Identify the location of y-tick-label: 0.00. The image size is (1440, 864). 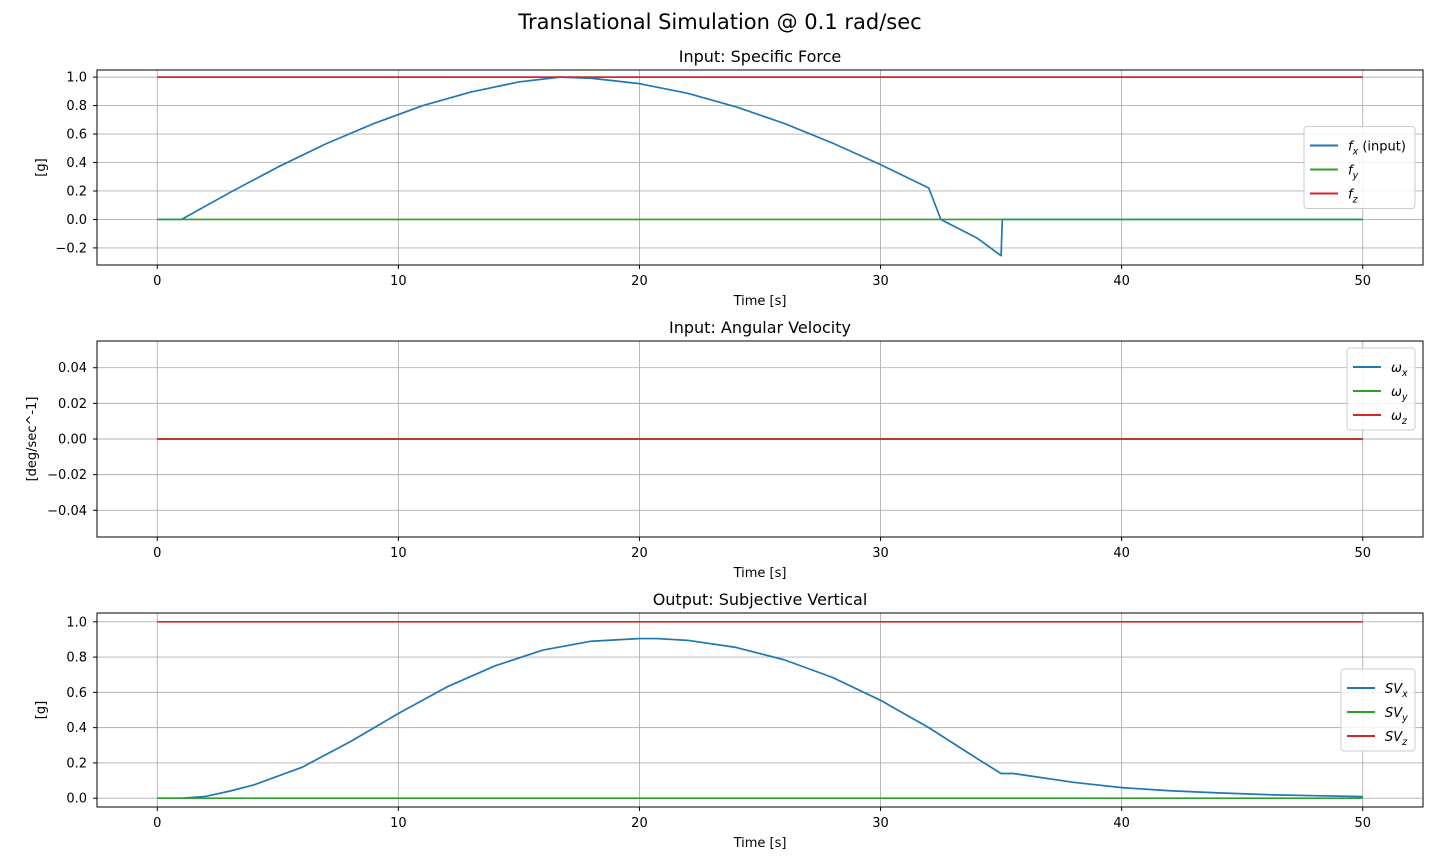
(72, 440).